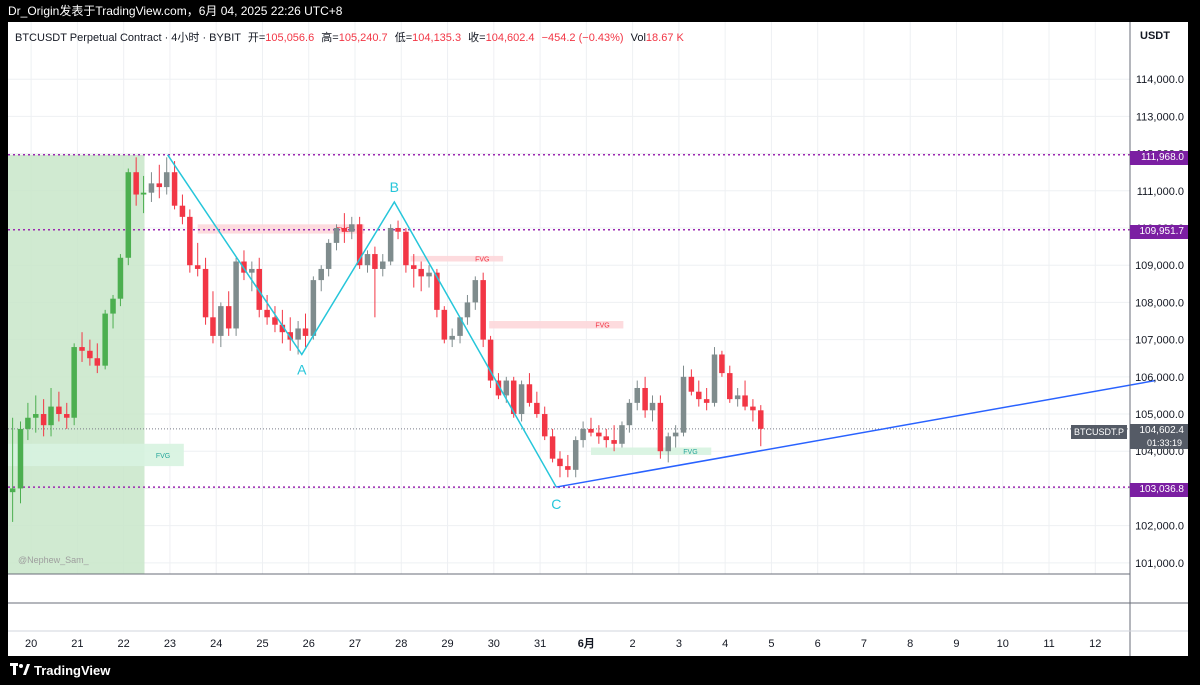 The width and height of the screenshot is (1200, 685). I want to click on time-tick-label: 6, so click(818, 644).